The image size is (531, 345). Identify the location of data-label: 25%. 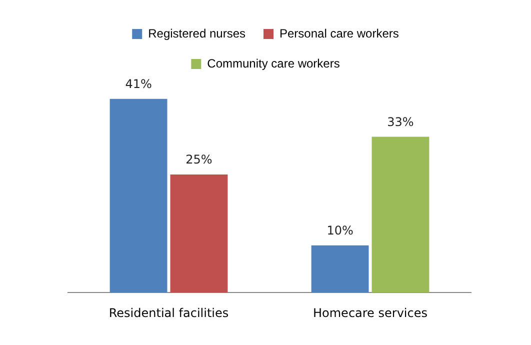
(199, 159).